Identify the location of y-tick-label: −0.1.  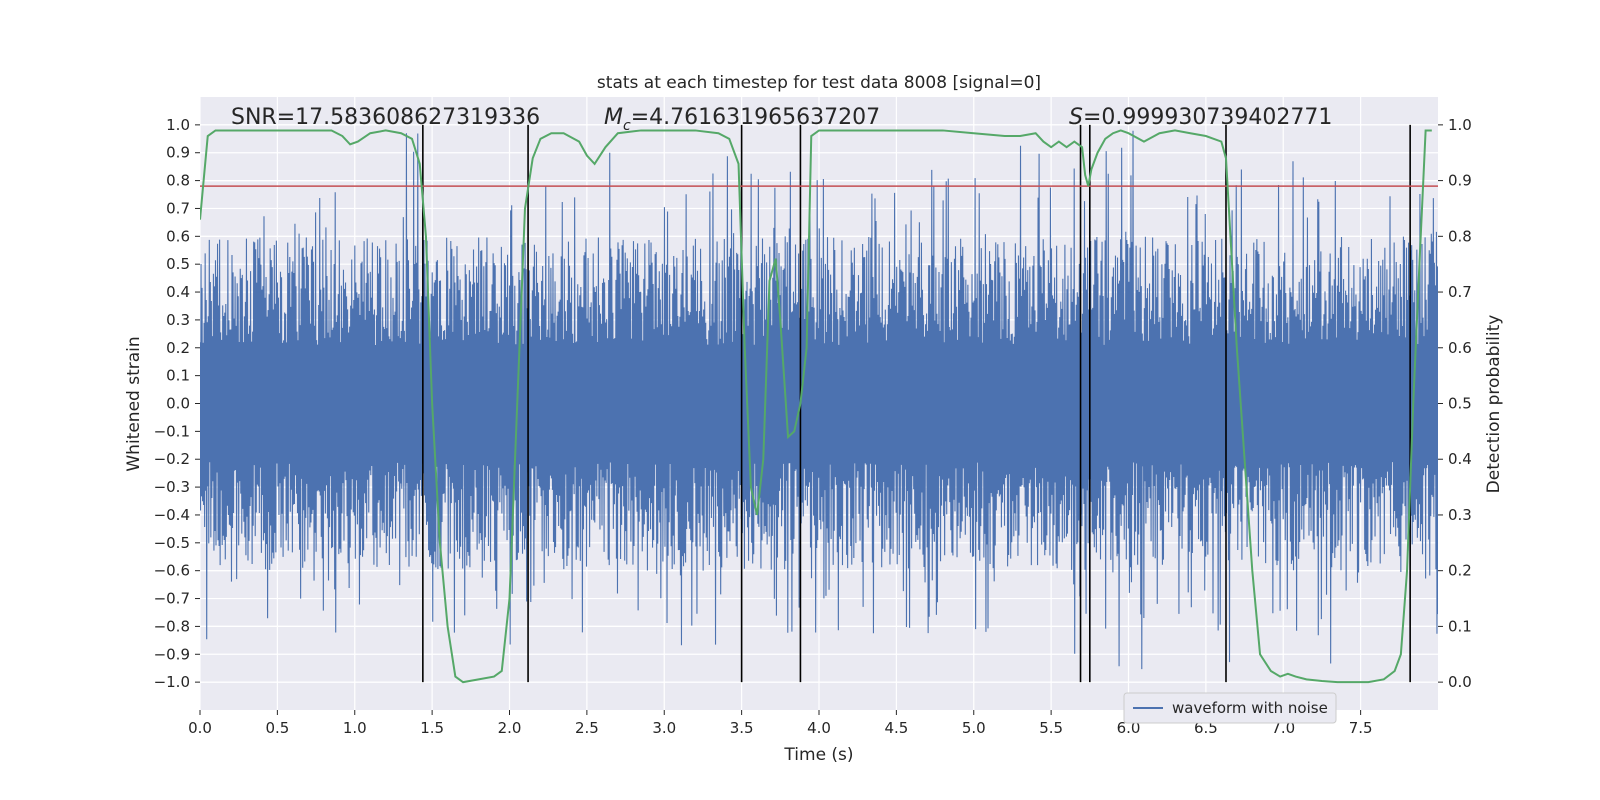
(172, 431).